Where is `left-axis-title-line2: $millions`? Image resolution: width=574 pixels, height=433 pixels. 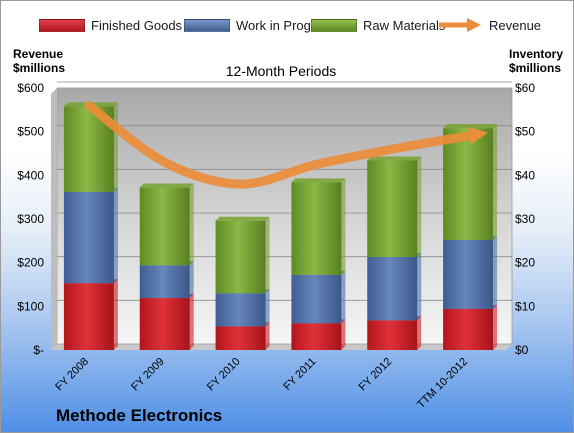
left-axis-title-line2: $millions is located at coordinates (39, 68).